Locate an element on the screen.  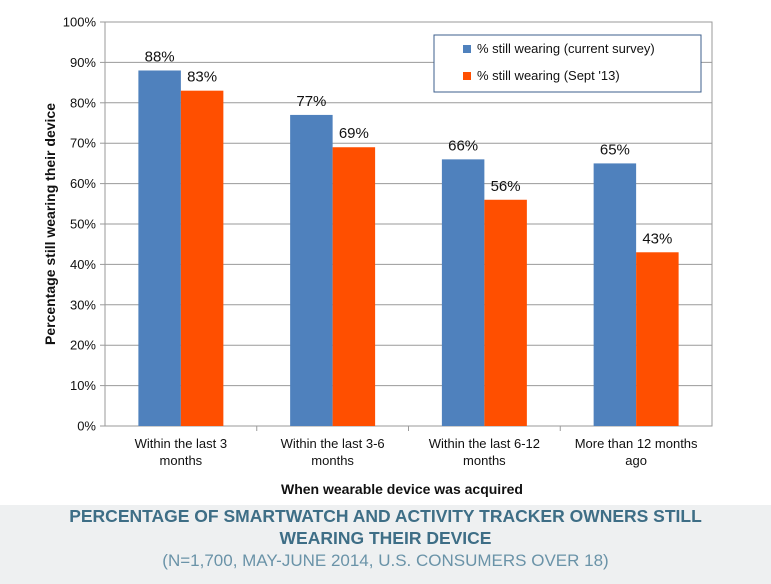
legend-label-current-survey: % still wearing (current survey) is located at coordinates (566, 48).